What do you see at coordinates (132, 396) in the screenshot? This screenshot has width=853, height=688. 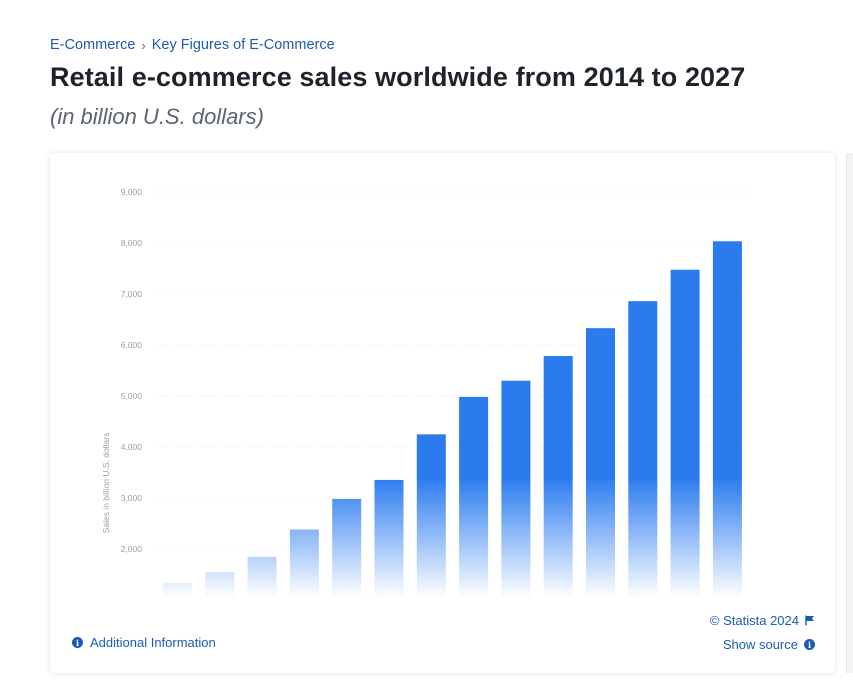 I see `y-tick-label: 5,000` at bounding box center [132, 396].